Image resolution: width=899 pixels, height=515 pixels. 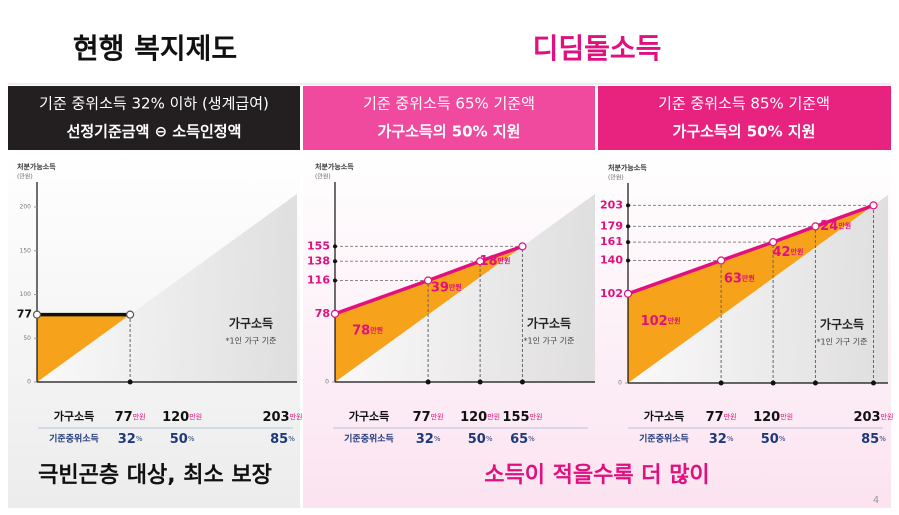 What do you see at coordinates (429, 280) in the screenshot?
I see `disposable-income-line` at bounding box center [429, 280].